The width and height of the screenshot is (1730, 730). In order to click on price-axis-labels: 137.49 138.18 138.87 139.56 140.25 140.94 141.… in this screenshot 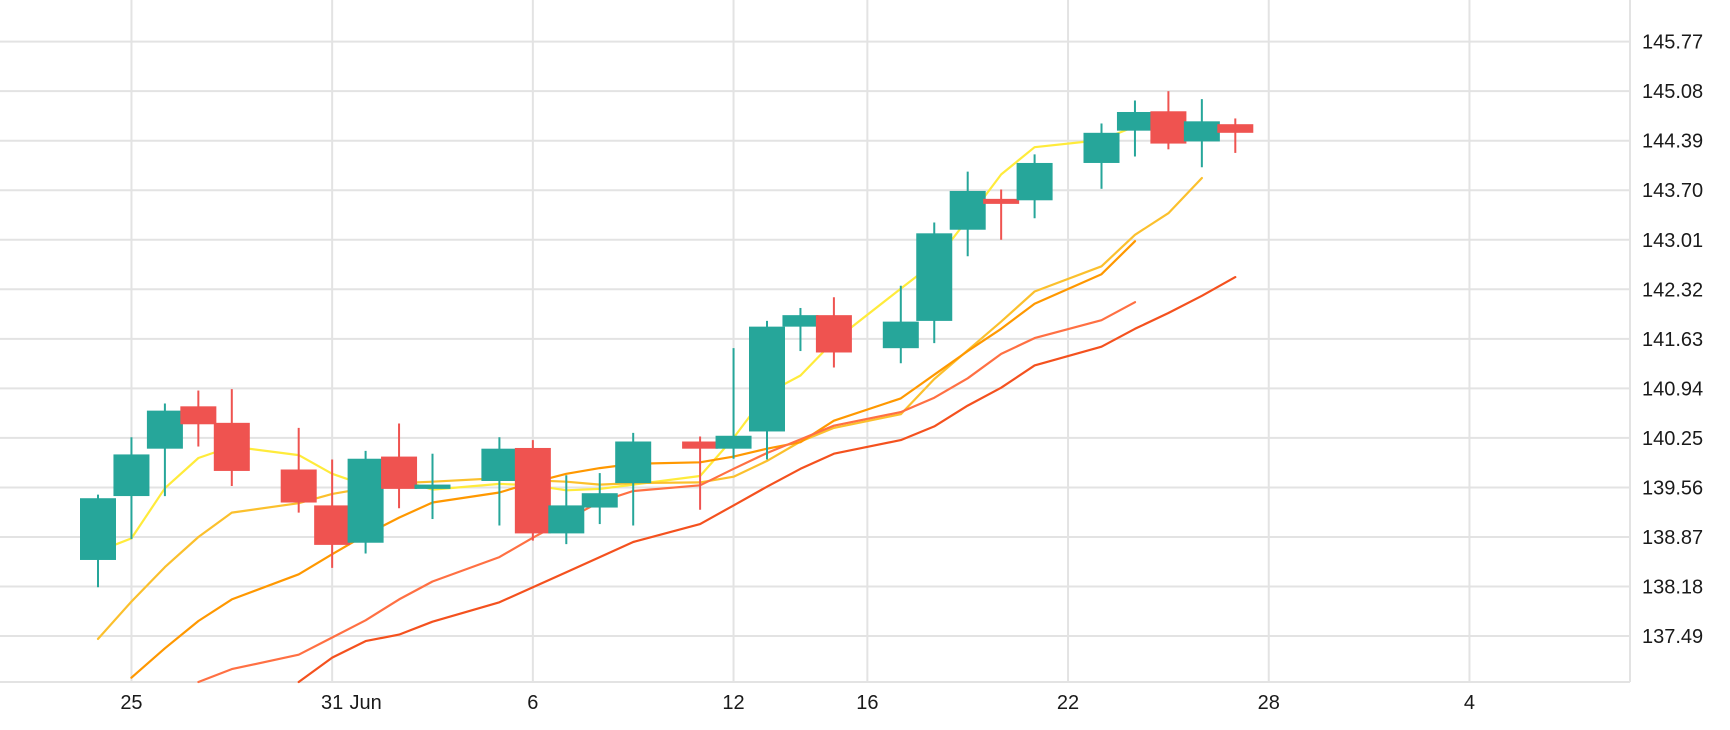, I will do `click(1672, 340)`.